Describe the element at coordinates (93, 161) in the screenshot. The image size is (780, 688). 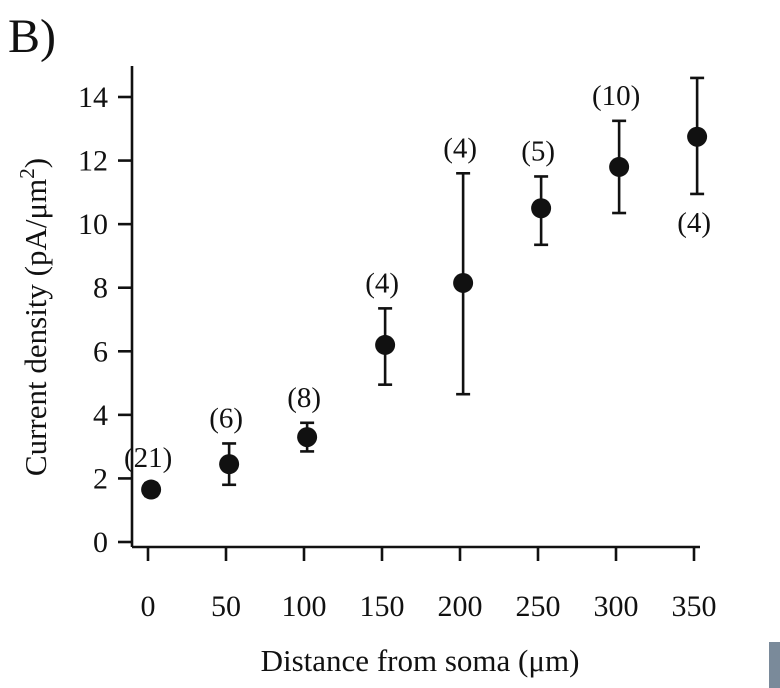
I see `y-tick-label: 12` at that location.